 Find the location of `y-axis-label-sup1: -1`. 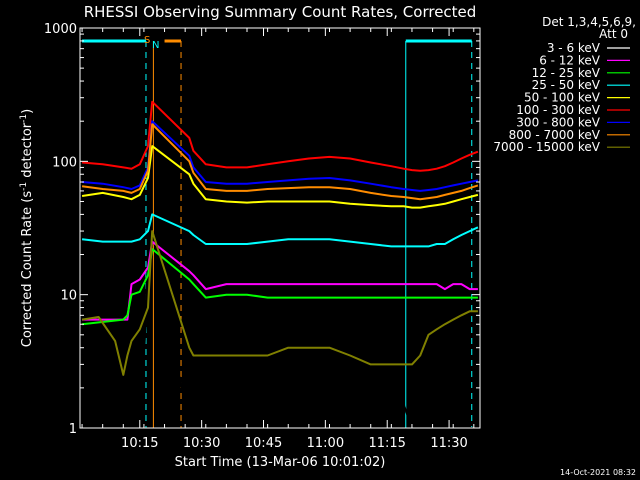

y-axis-label-sup1: -1 is located at coordinates (24, 186).